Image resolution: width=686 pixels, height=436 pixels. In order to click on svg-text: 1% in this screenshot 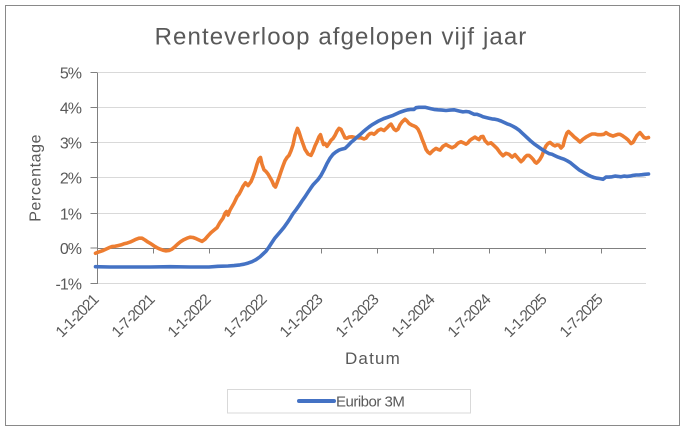, I will do `click(71, 215)`.